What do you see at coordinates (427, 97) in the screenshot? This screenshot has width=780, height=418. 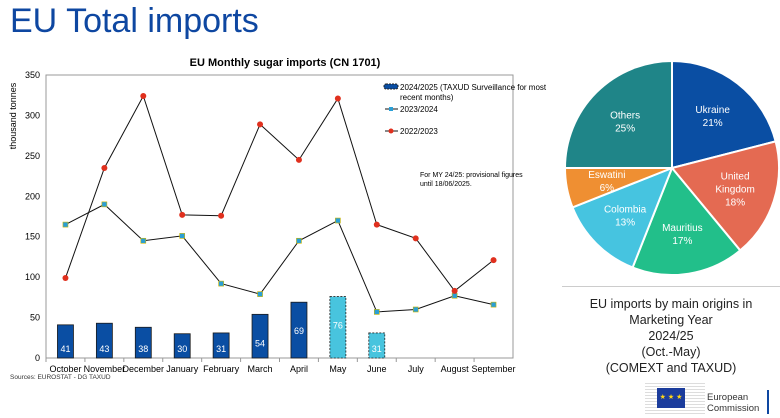 I see `legend-label: recent months)` at bounding box center [427, 97].